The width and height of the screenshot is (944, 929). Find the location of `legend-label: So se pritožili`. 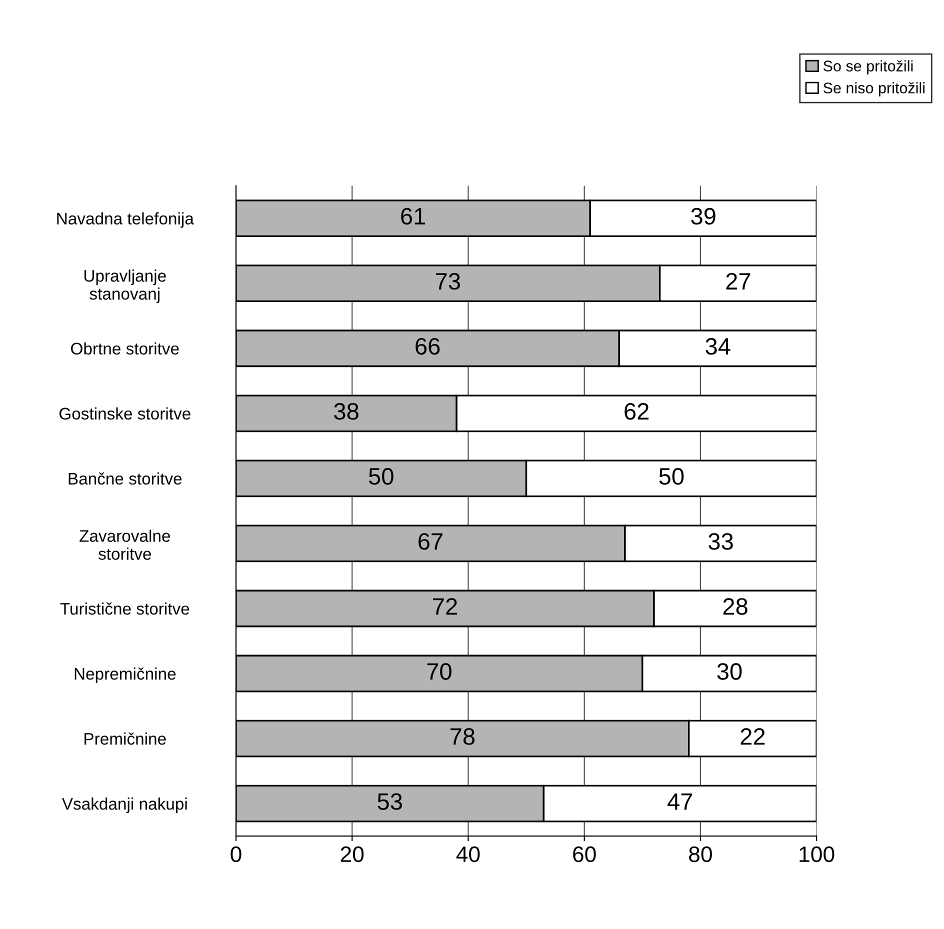

legend-label: So se pritožili is located at coordinates (868, 67).